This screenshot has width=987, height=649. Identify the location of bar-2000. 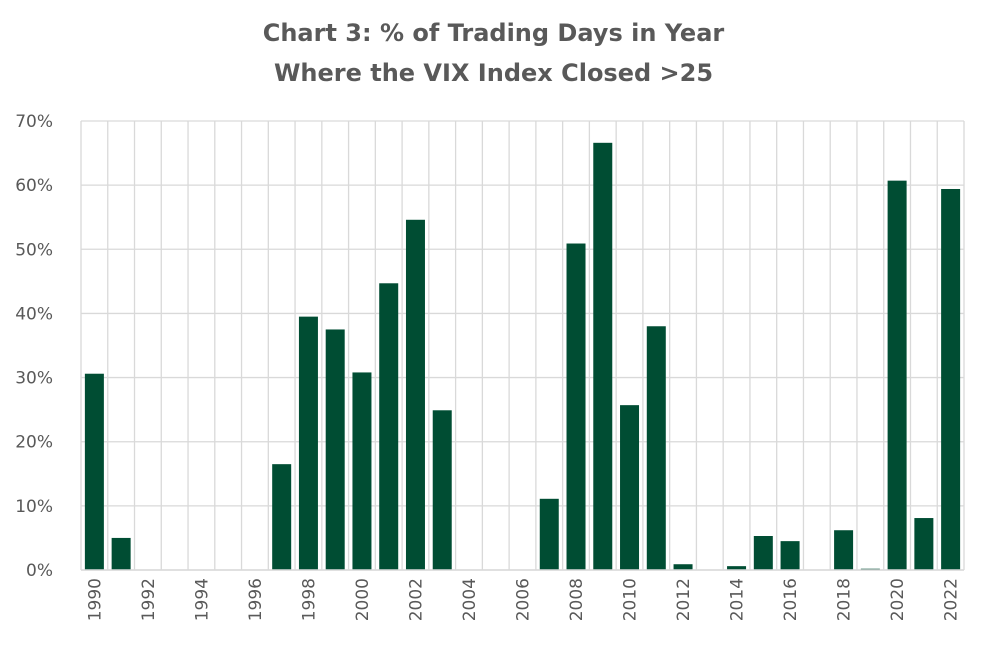
(362, 471).